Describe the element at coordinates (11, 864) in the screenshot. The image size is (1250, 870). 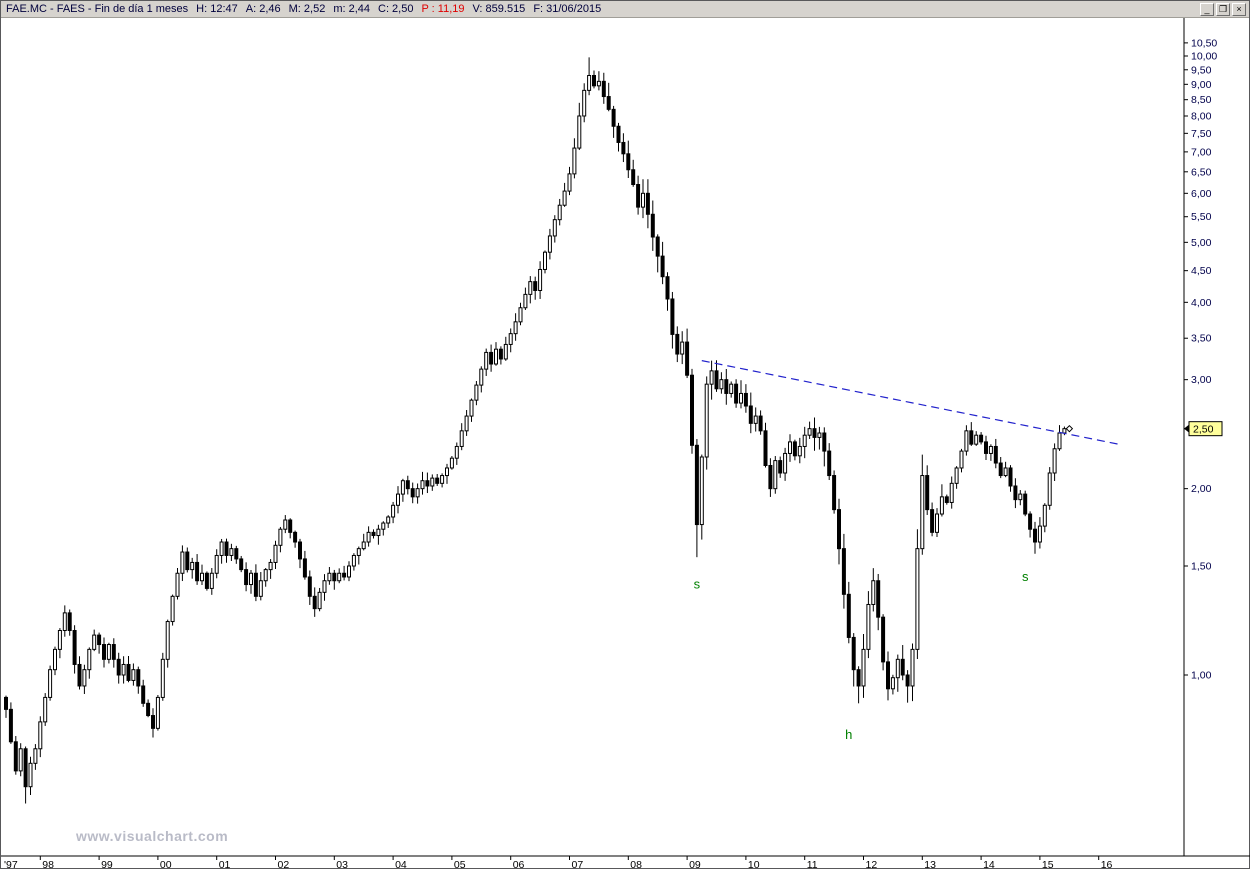
I see `svg-text: '97` at that location.